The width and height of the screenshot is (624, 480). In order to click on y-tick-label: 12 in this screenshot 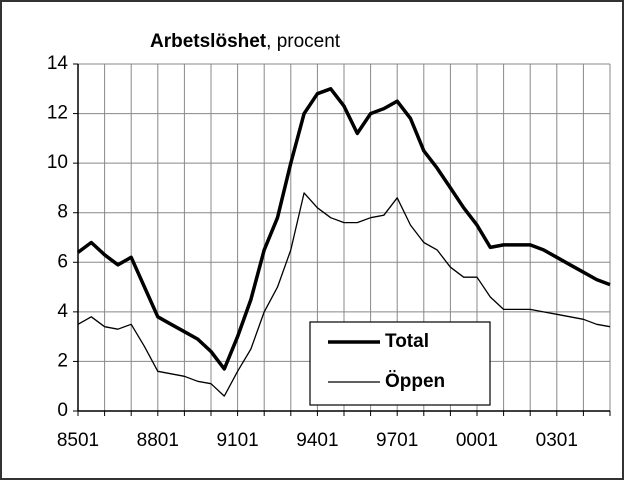, I will do `click(57, 113)`.